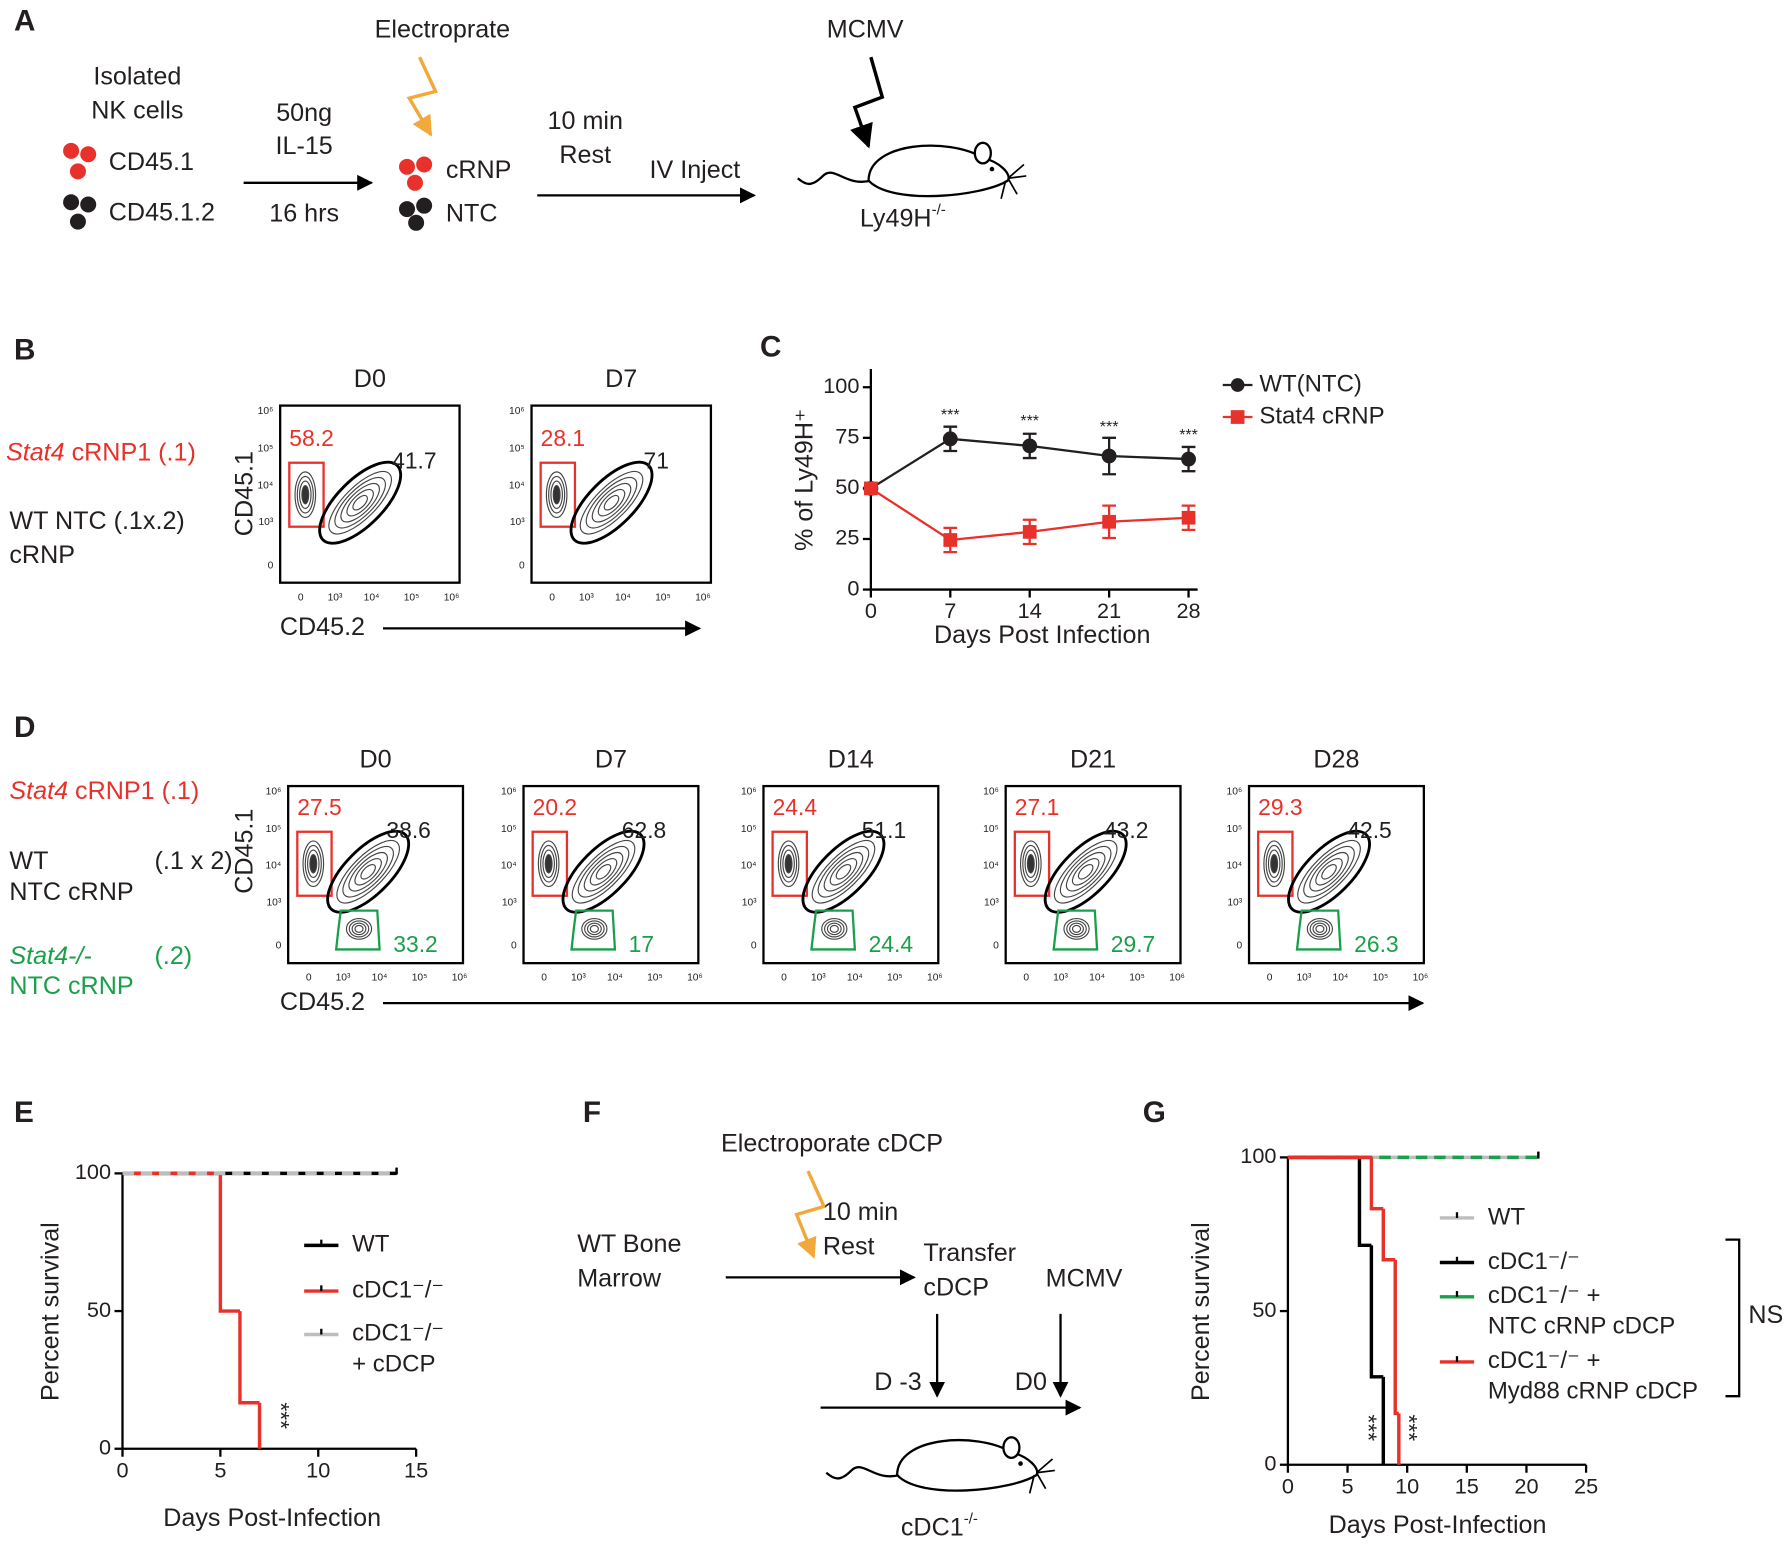  I want to click on label: 16 hrs, so click(304, 213).